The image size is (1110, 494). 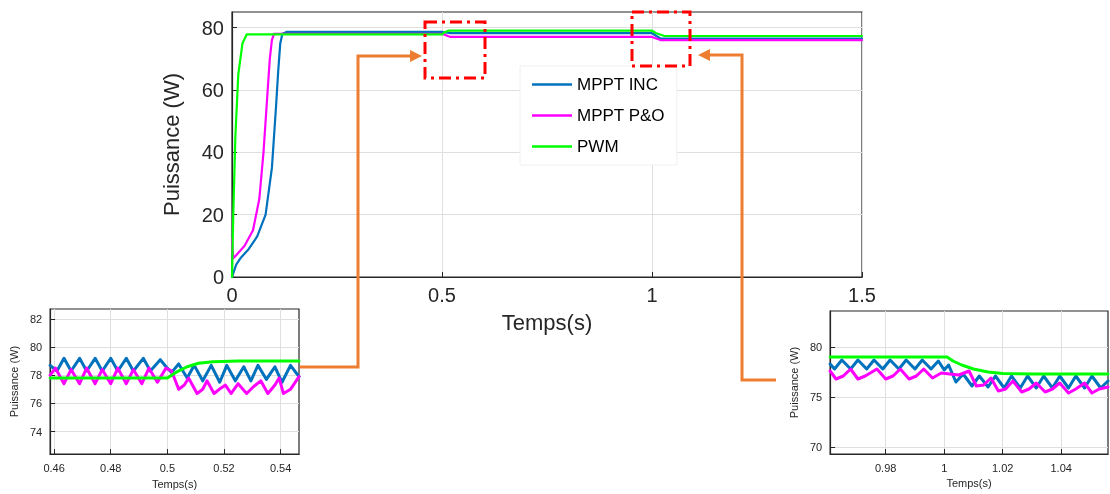 What do you see at coordinates (218, 277) in the screenshot?
I see `y-tick-label: 0` at bounding box center [218, 277].